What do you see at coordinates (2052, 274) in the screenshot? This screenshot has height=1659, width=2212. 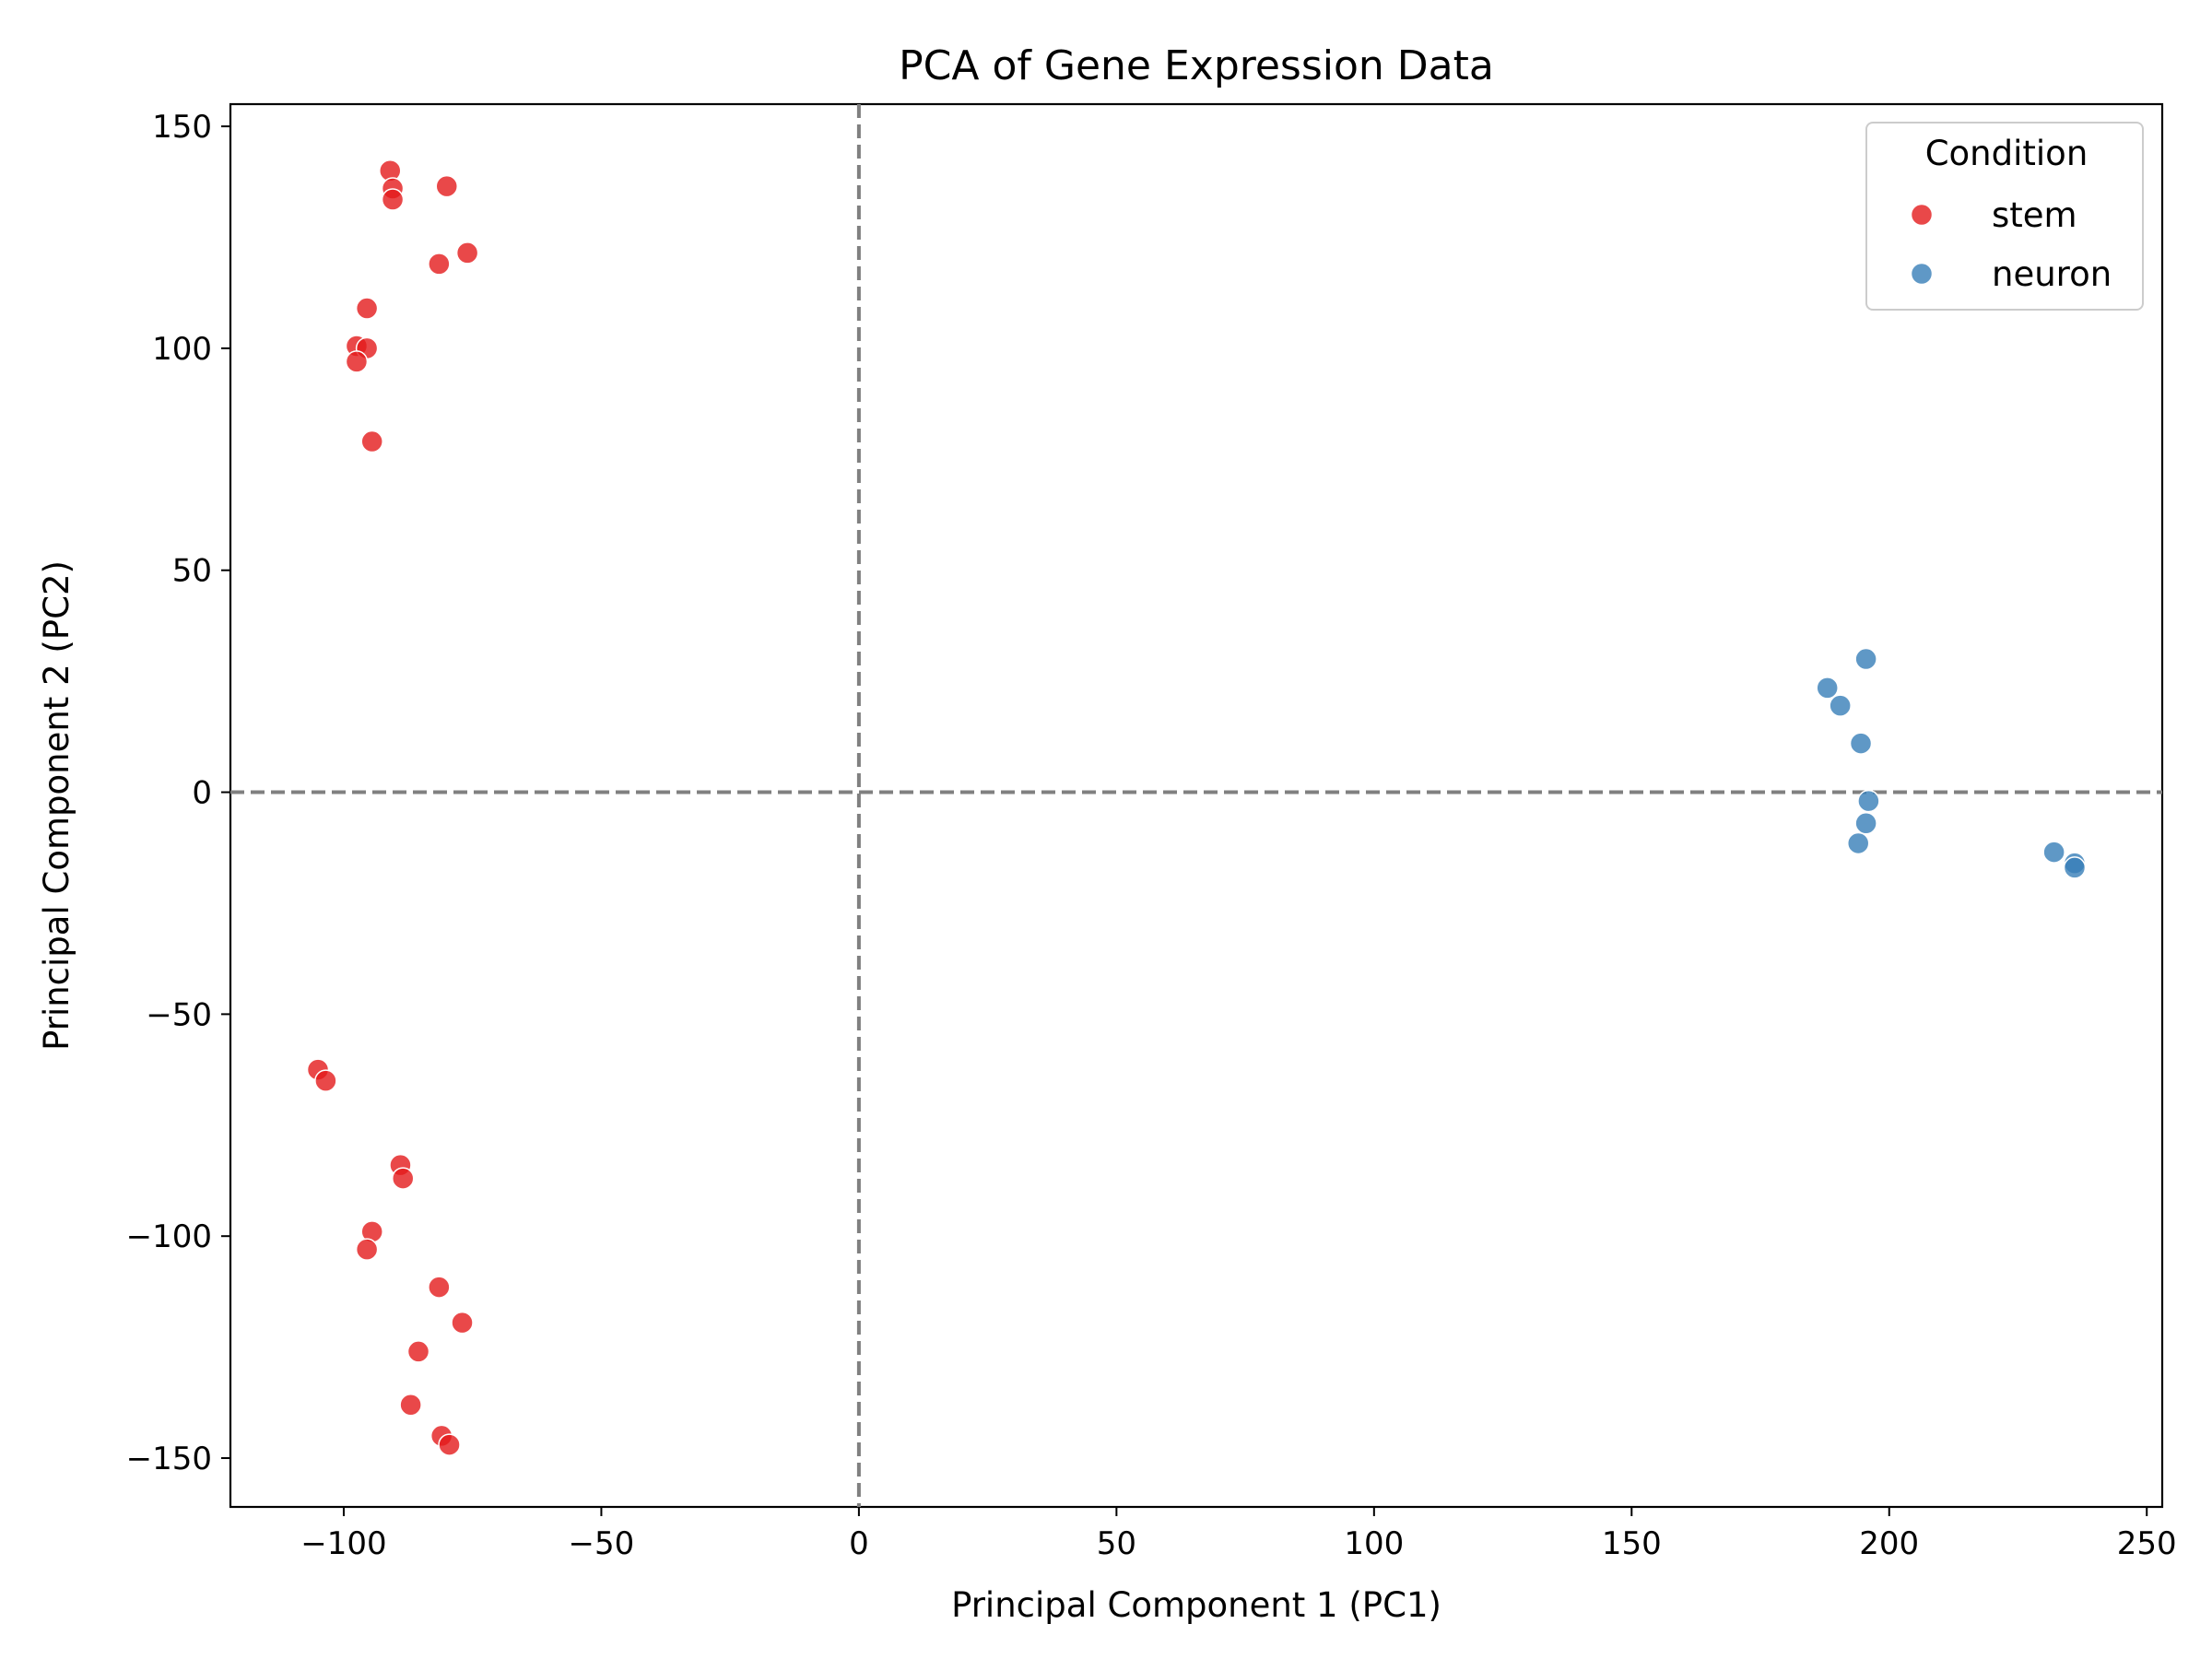 I see `legend-label-neuron: neuron` at bounding box center [2052, 274].